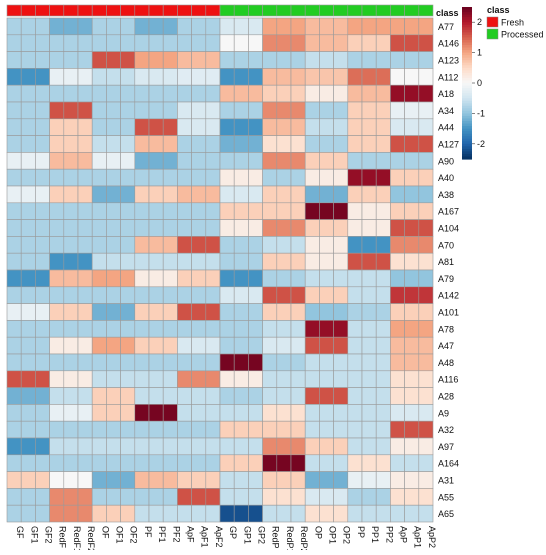  What do you see at coordinates (49, 535) in the screenshot?
I see `column-label: GF2` at bounding box center [49, 535].